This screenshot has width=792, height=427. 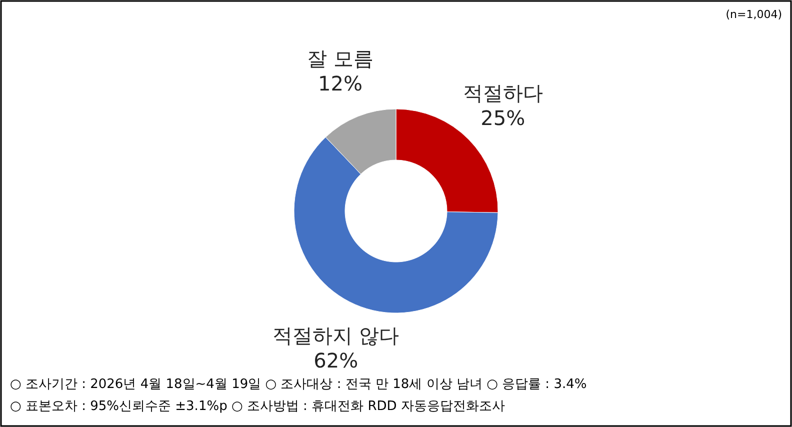 I want to click on data-label: 25%, so click(x=503, y=118).